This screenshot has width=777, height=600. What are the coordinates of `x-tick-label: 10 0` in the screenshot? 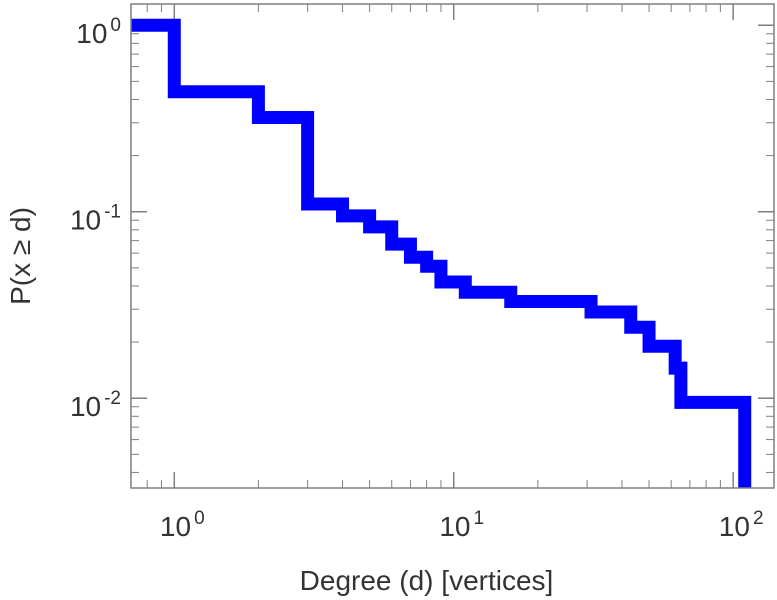 It's located at (182, 525).